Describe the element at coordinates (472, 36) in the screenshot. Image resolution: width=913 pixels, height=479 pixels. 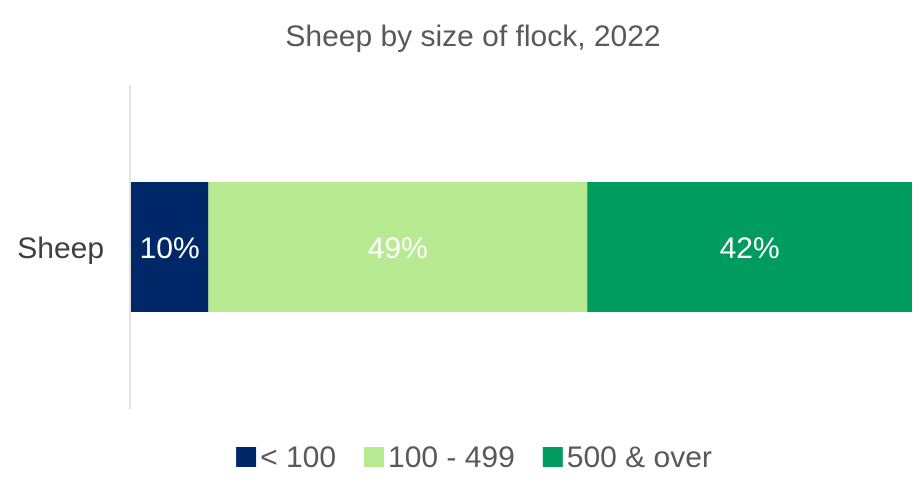
I see `chart-title: Sheep by size of flock, 2022` at that location.